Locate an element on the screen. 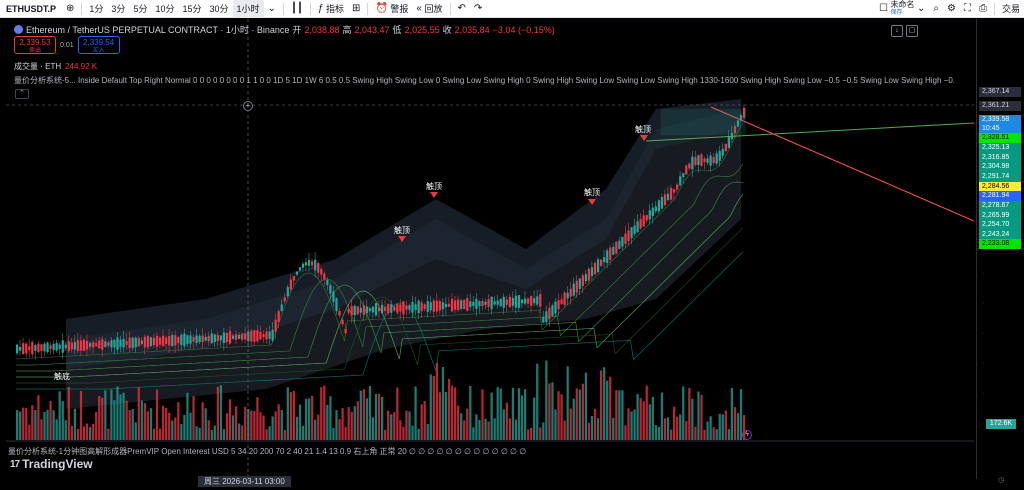 Image resolution: width=1024 pixels, height=490 pixels. interval-10m: 10分 is located at coordinates (165, 9).